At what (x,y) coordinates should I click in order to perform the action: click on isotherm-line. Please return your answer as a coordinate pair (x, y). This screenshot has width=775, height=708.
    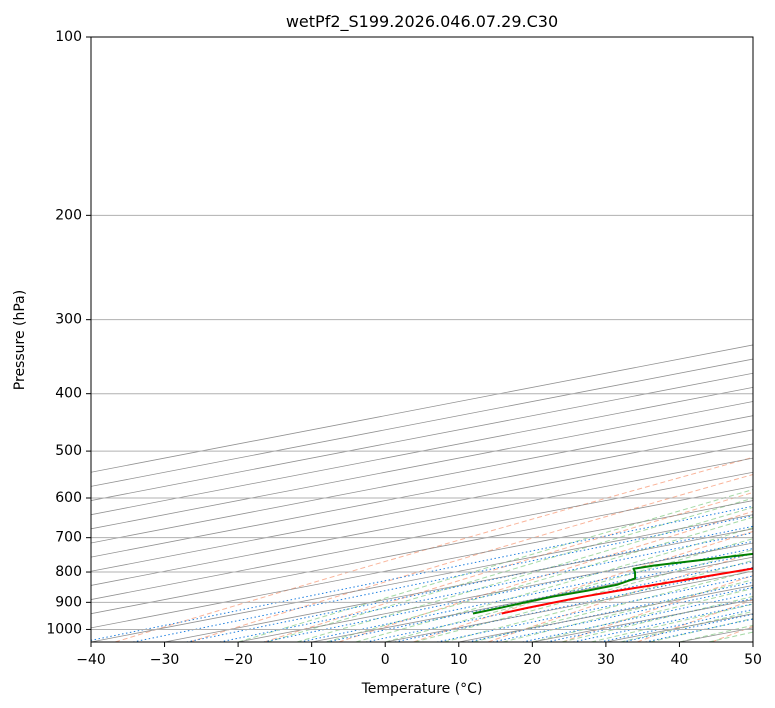
    Looking at the image, I should click on (458, 585).